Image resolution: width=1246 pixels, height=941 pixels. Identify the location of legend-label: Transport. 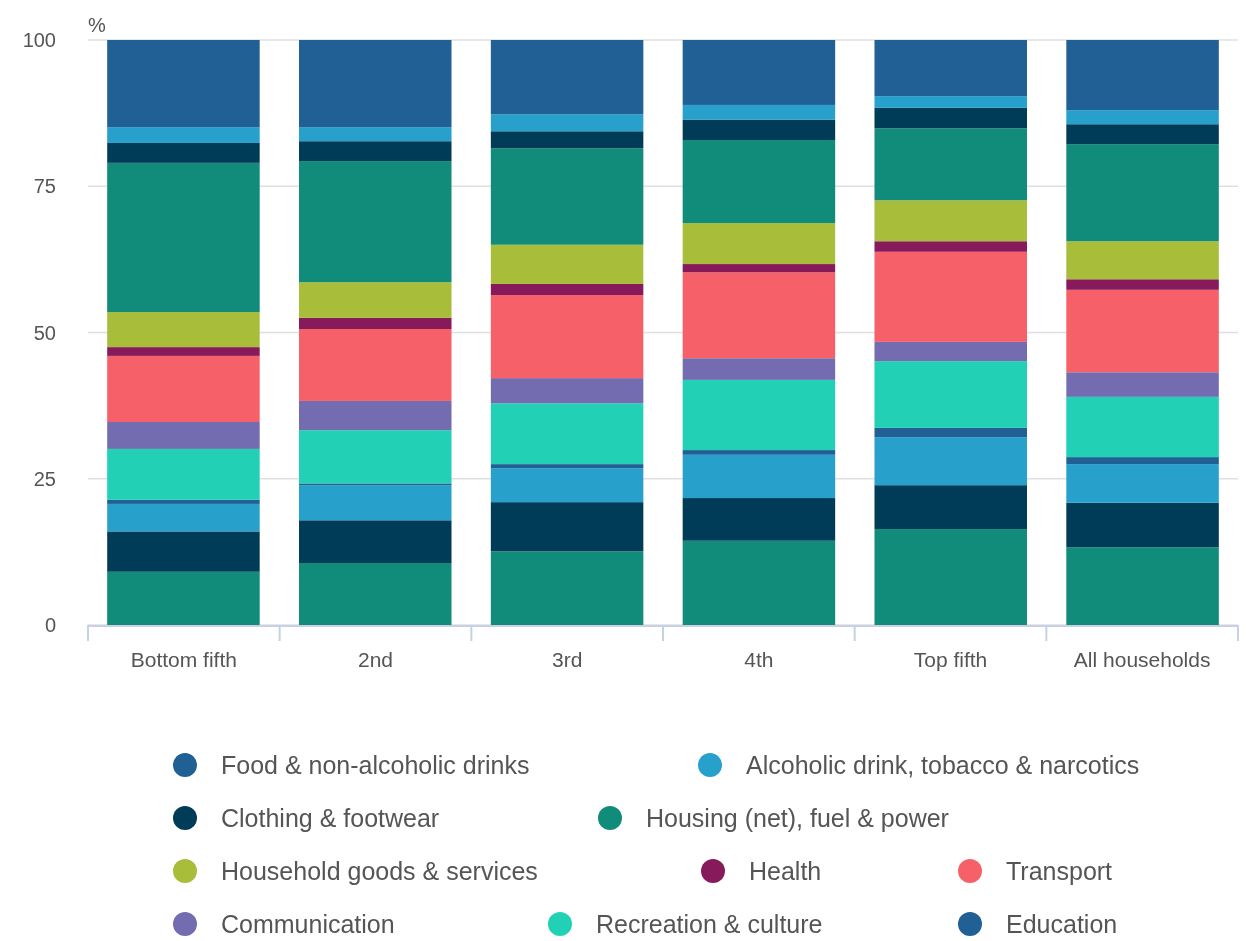
(1059, 870).